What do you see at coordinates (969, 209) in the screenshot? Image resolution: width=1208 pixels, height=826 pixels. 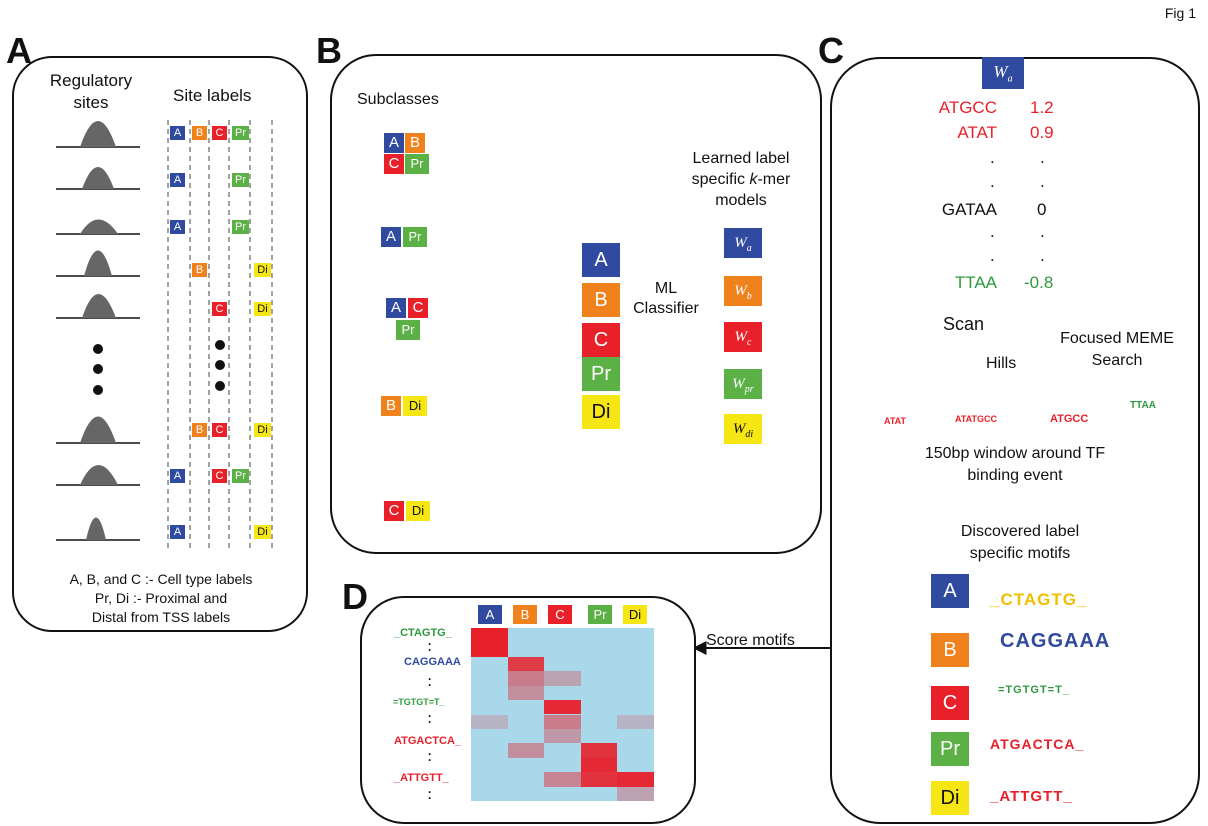 I see `kmer-3: GATAA` at bounding box center [969, 209].